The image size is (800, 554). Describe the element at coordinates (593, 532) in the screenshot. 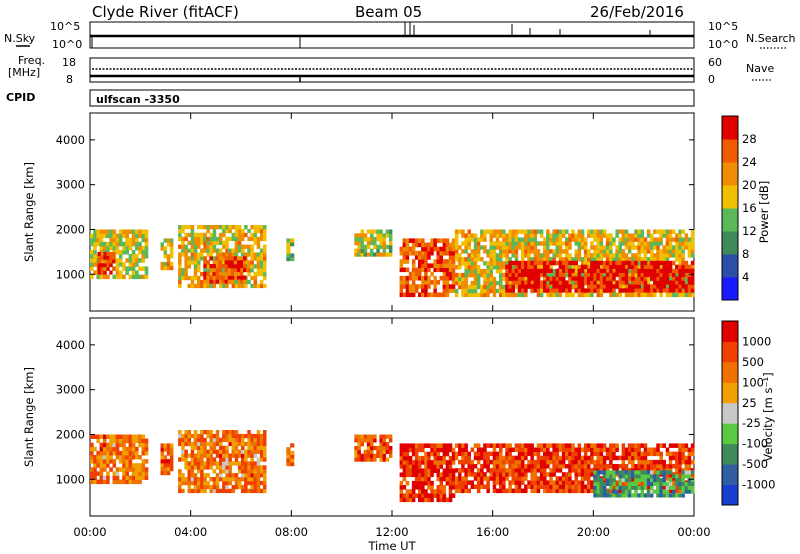

I see `x-tick-label: 20:00` at that location.